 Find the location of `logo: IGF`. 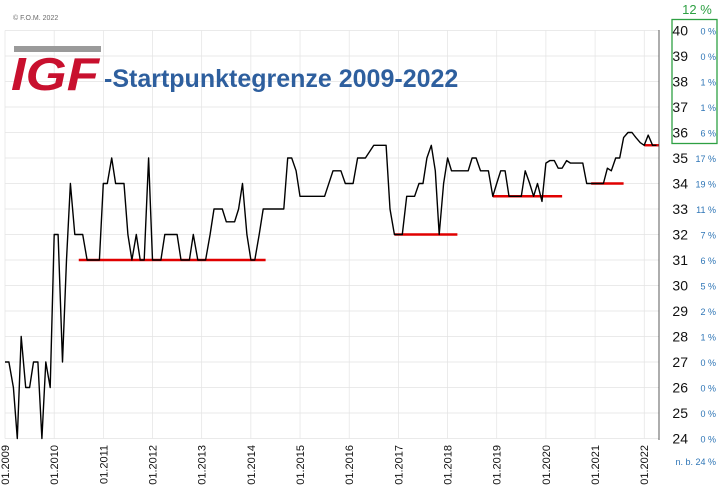

logo: IGF is located at coordinates (56, 73).